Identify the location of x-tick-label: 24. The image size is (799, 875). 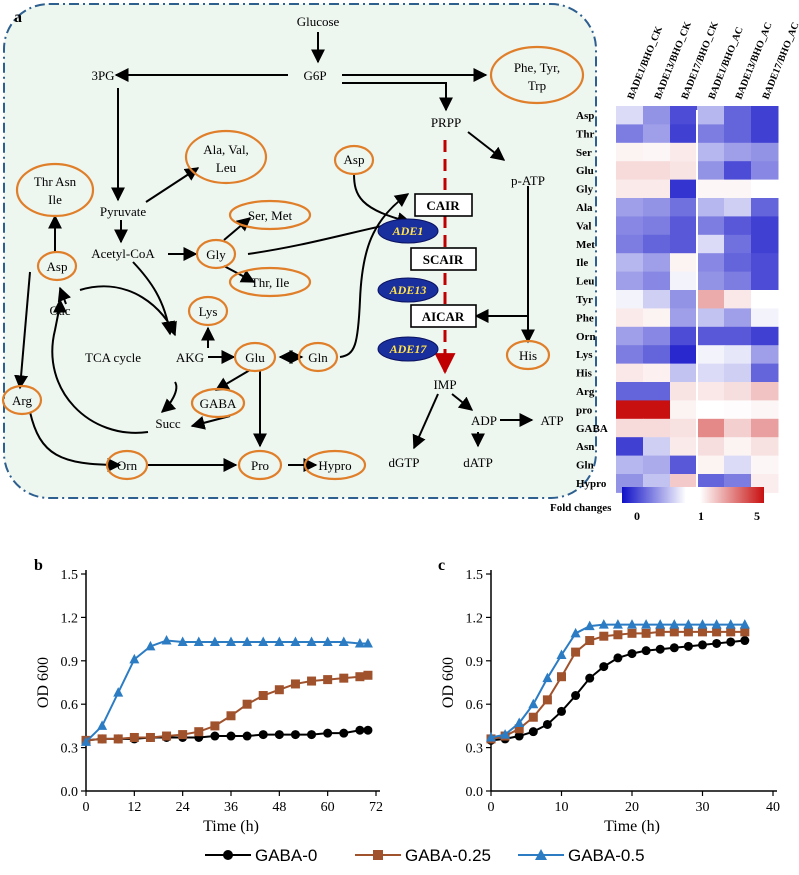
(183, 807).